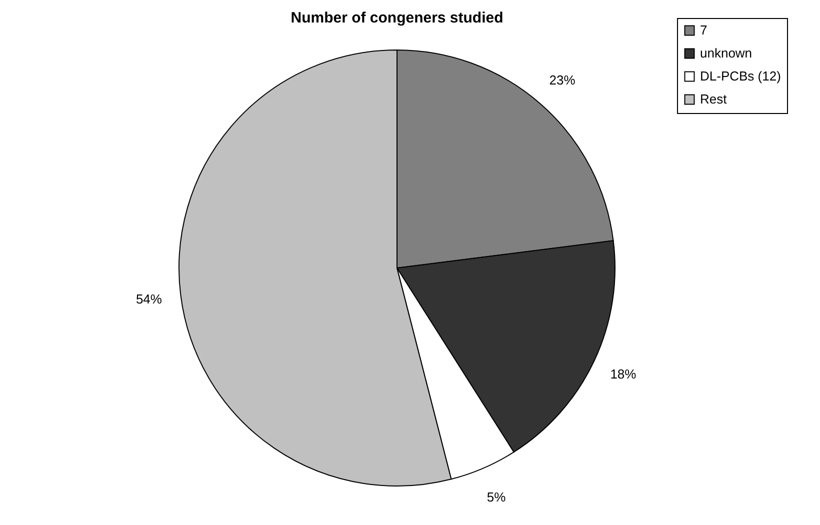 The image size is (820, 525). Describe the element at coordinates (726, 53) in the screenshot. I see `legend-label: unknown` at that location.